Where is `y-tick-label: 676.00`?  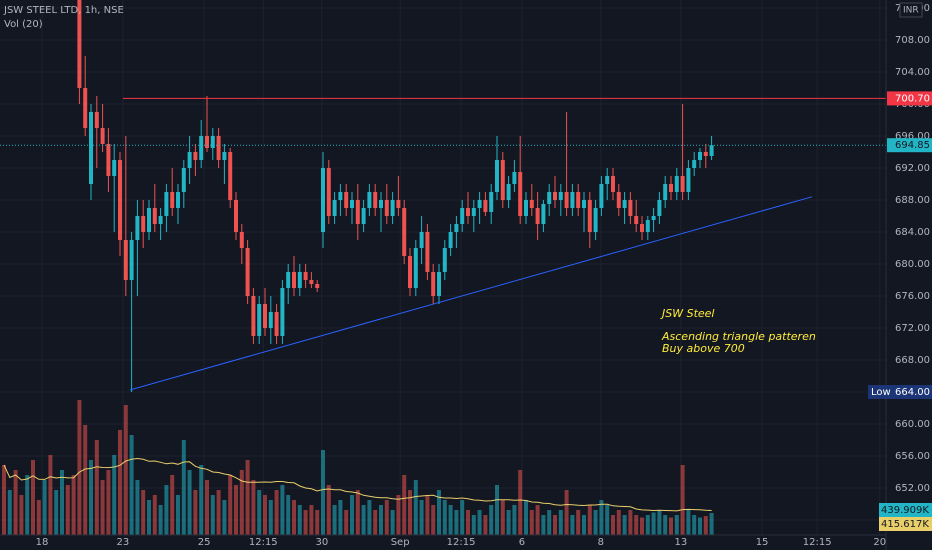 y-tick-label: 676.00 is located at coordinates (912, 296).